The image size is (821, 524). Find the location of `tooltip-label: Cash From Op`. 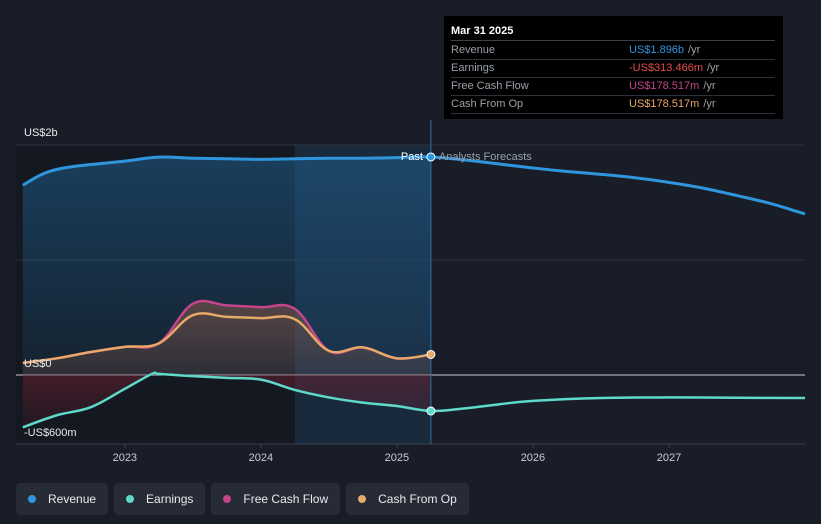

tooltip-label: Cash From Op is located at coordinates (487, 104).